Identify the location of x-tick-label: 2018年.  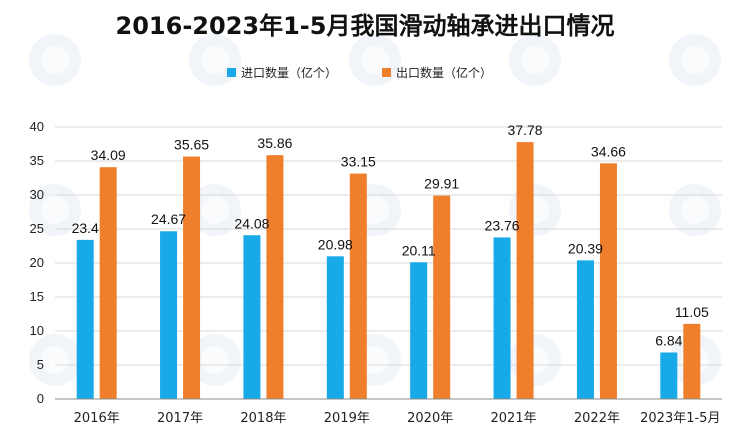
(263, 418).